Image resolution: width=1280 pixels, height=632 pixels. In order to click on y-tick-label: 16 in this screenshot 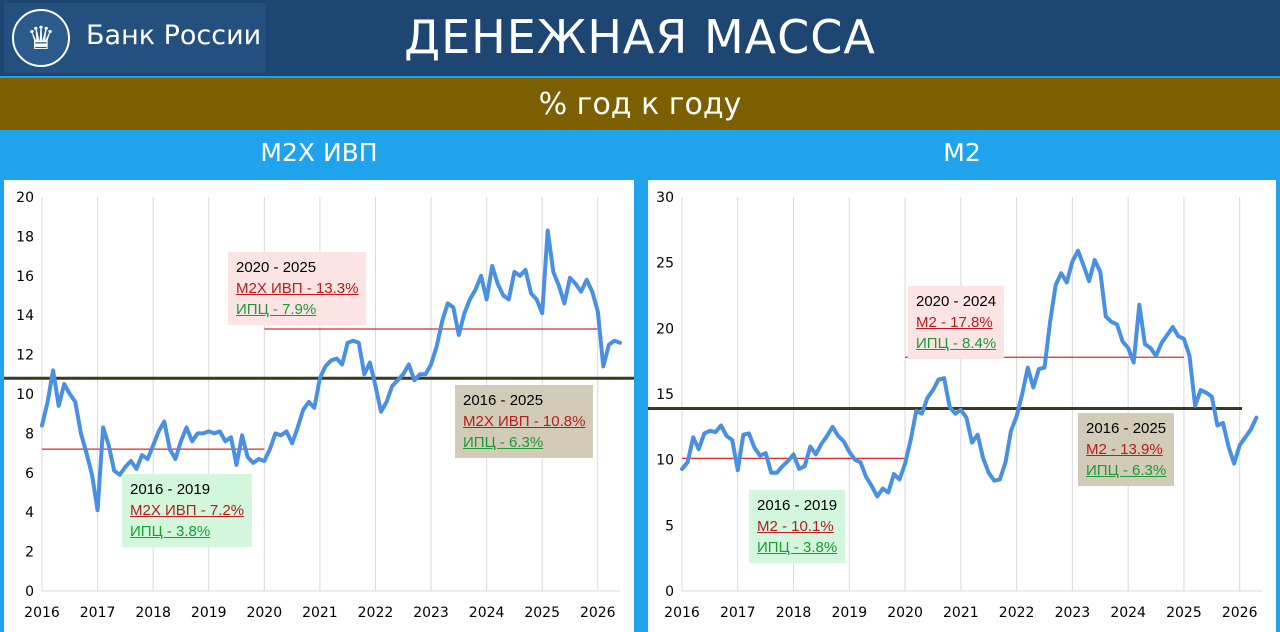, I will do `click(25, 277)`.